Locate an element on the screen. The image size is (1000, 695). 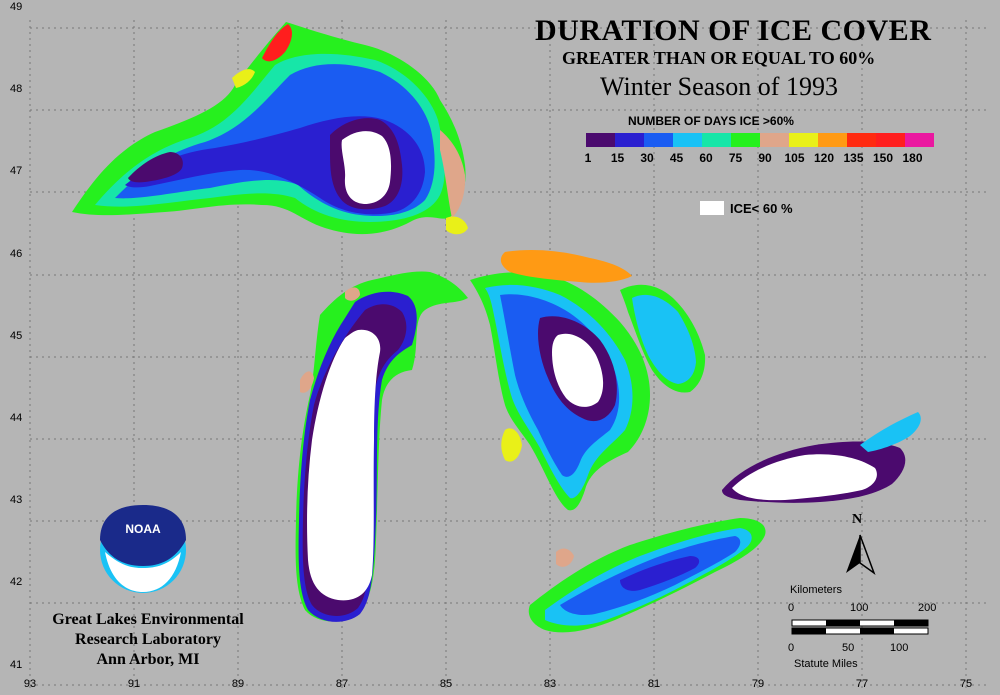
longitude-label: 81 is located at coordinates (654, 684).